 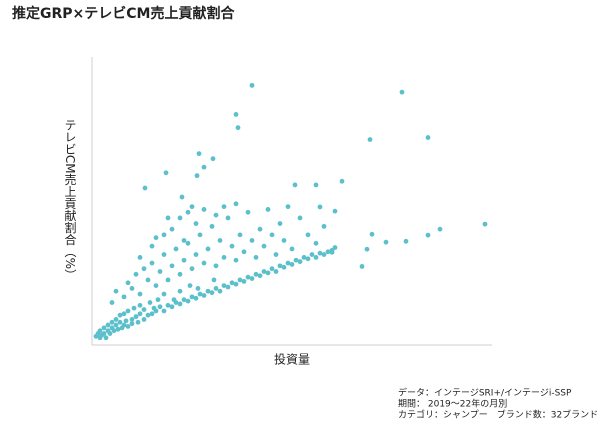 What do you see at coordinates (498, 415) in the screenshot?
I see `note: カテゴリ：シャンプー ブランド数：32ブランド` at bounding box center [498, 415].